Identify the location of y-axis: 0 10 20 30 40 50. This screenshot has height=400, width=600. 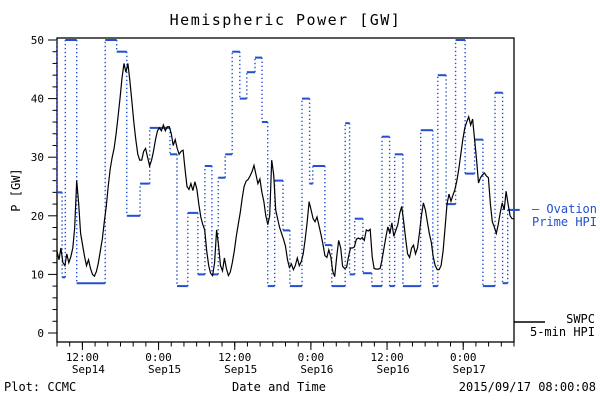
(44, 187).